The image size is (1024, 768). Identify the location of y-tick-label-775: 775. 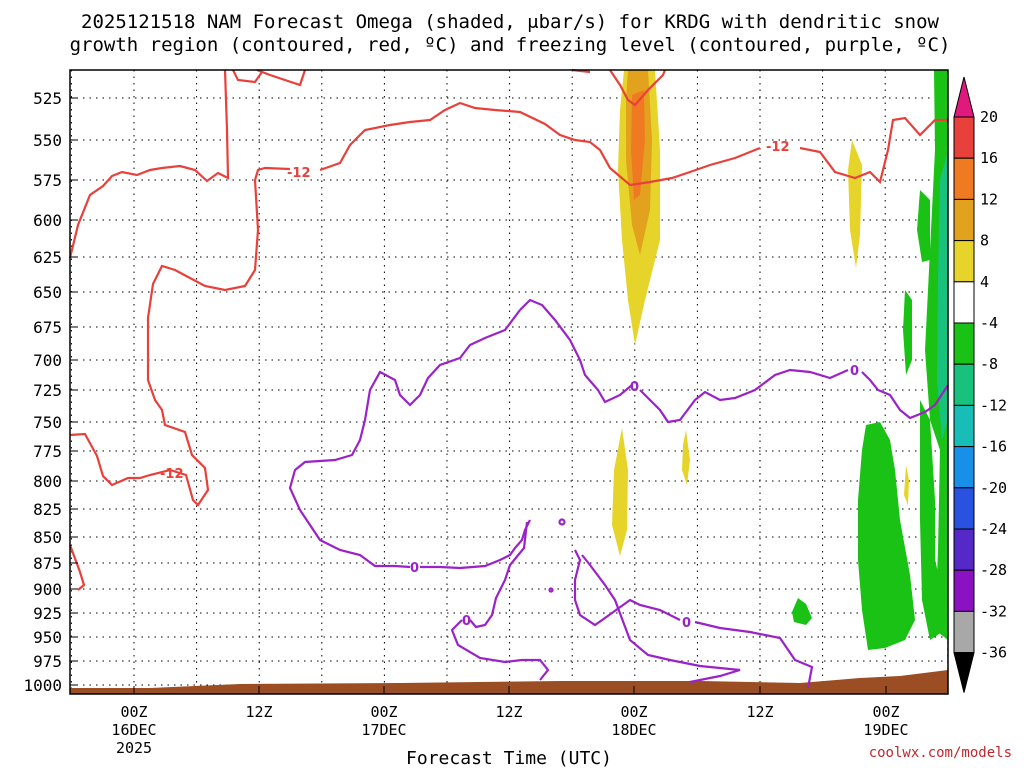
(47, 451).